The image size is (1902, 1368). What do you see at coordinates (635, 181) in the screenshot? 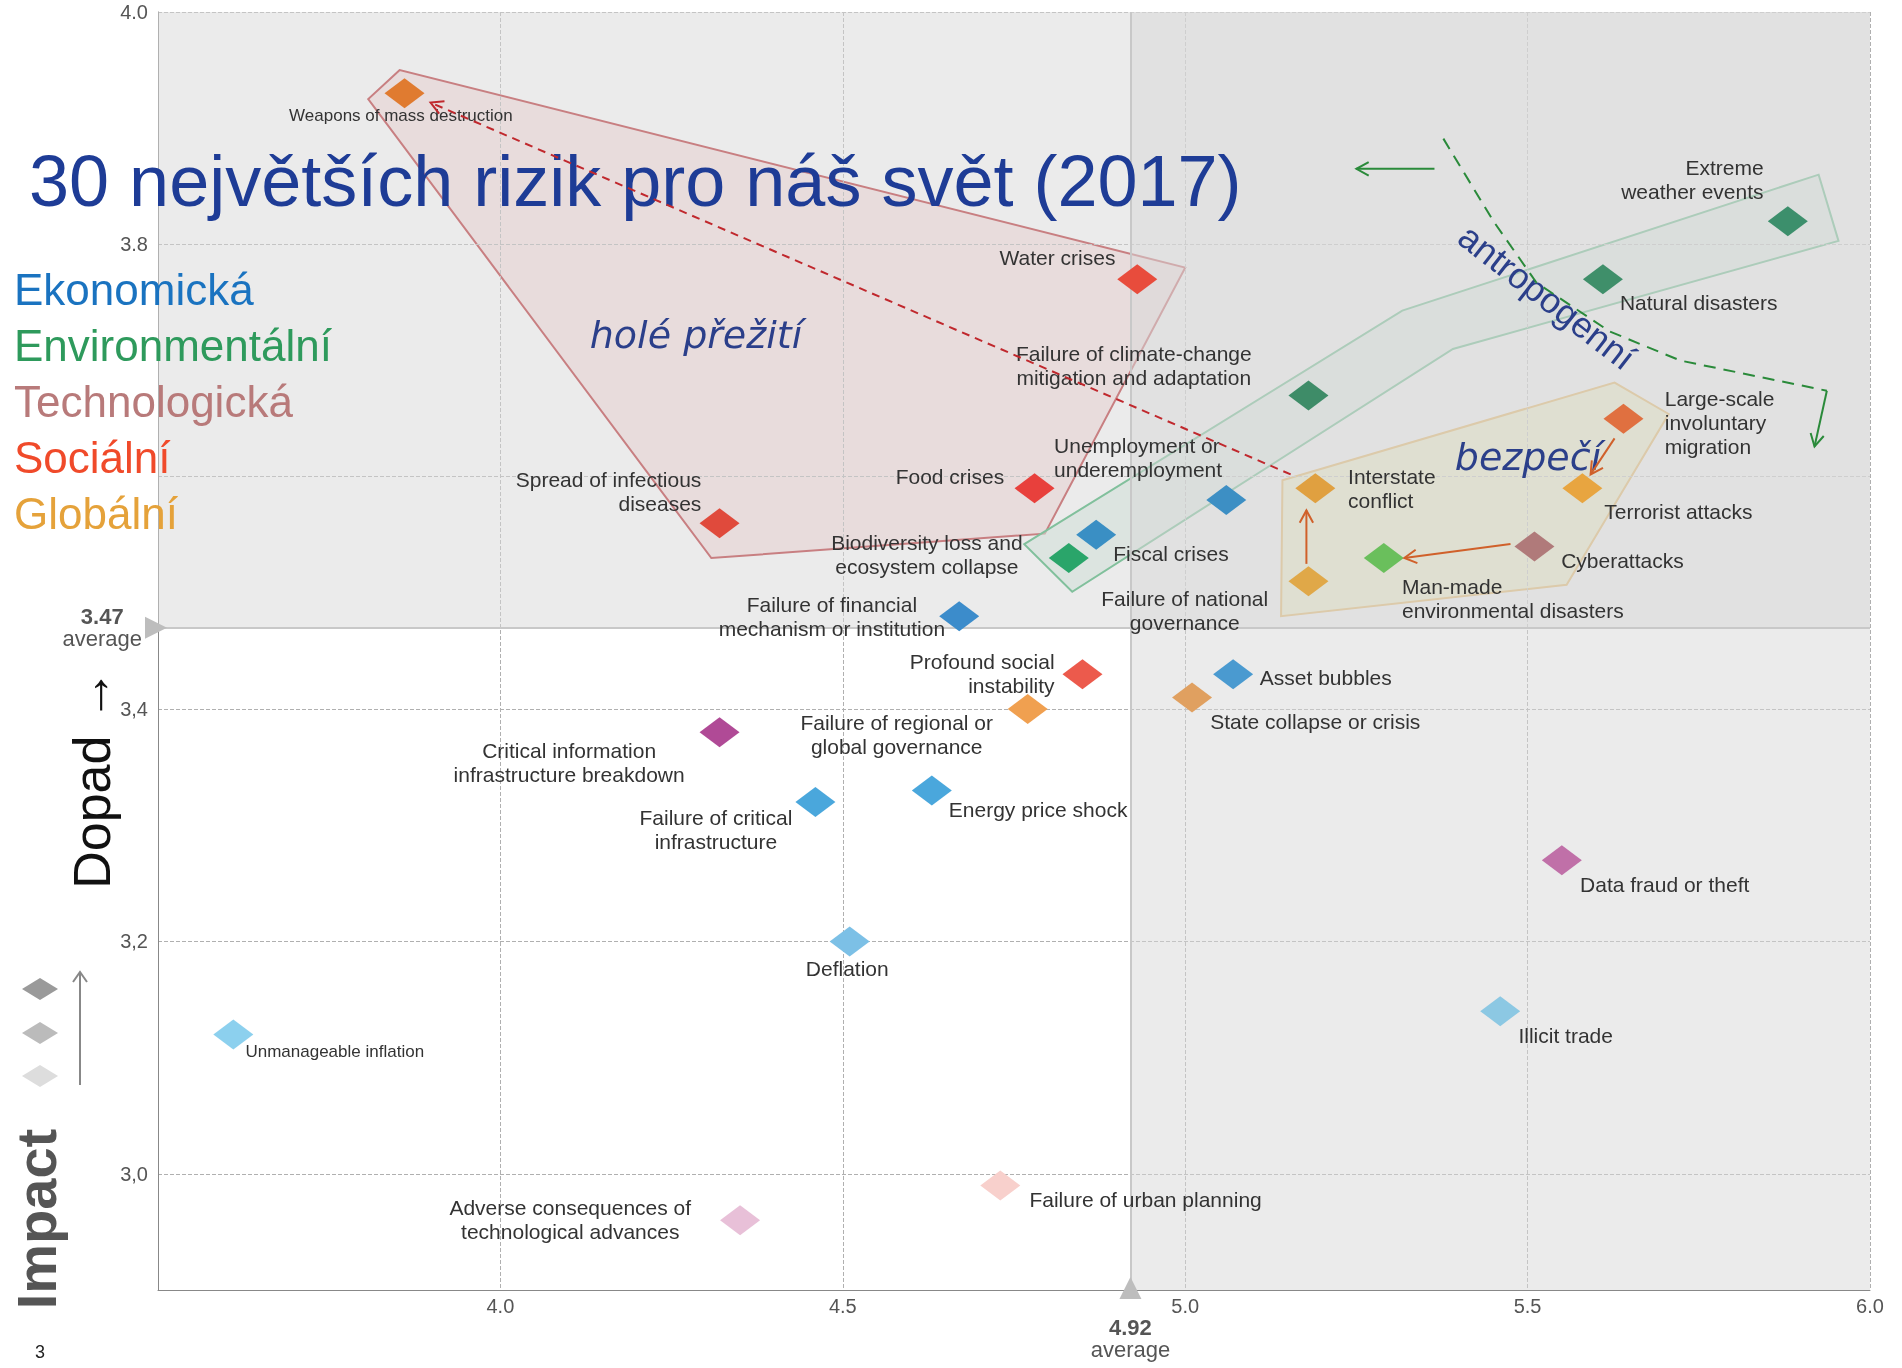
I see `text: 30 největších rizik pro náš svět (2017)` at bounding box center [635, 181].